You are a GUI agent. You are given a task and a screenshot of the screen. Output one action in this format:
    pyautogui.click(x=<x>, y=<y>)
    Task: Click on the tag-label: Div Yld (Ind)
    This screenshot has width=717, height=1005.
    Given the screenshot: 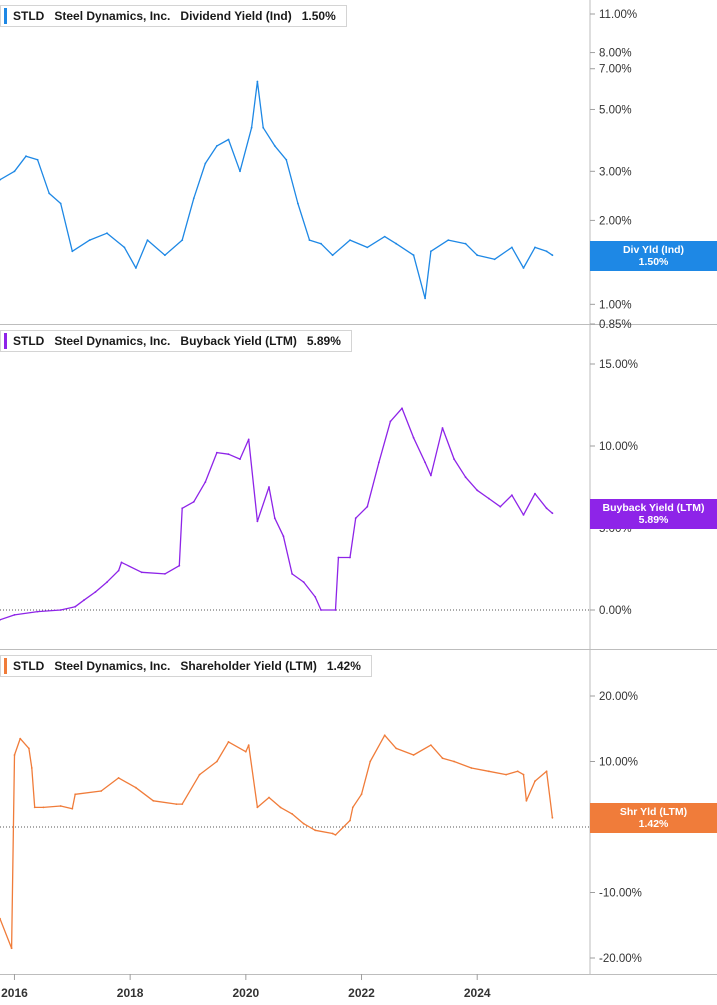 What is the action you would take?
    pyautogui.click(x=653, y=250)
    